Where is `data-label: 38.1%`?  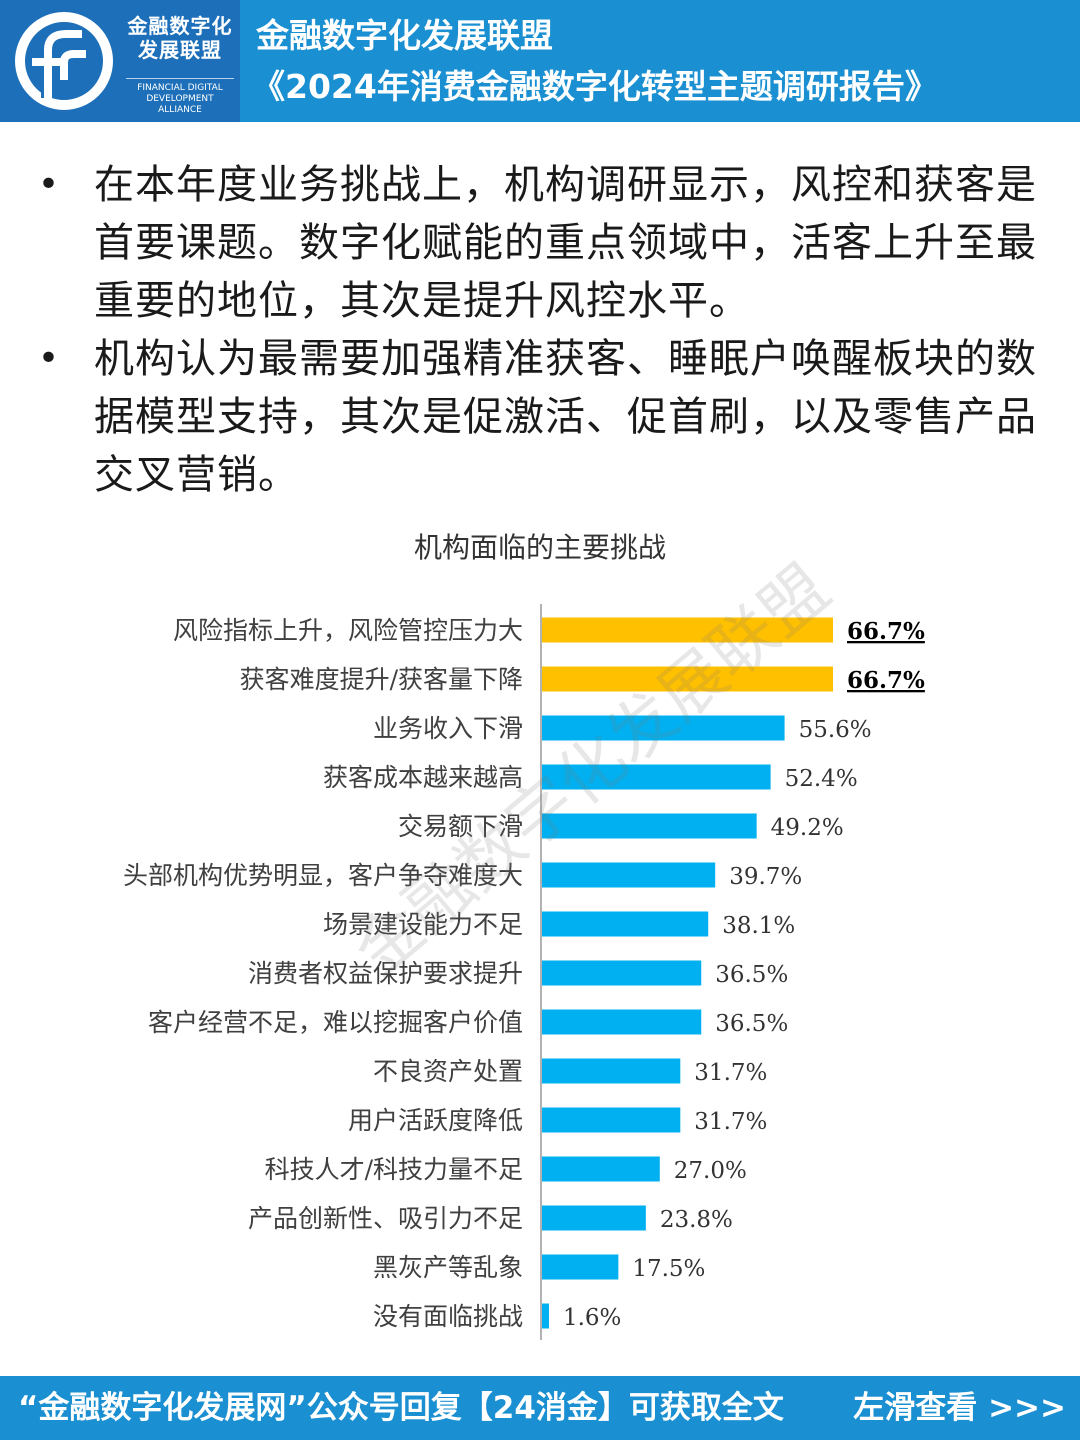 data-label: 38.1% is located at coordinates (758, 926).